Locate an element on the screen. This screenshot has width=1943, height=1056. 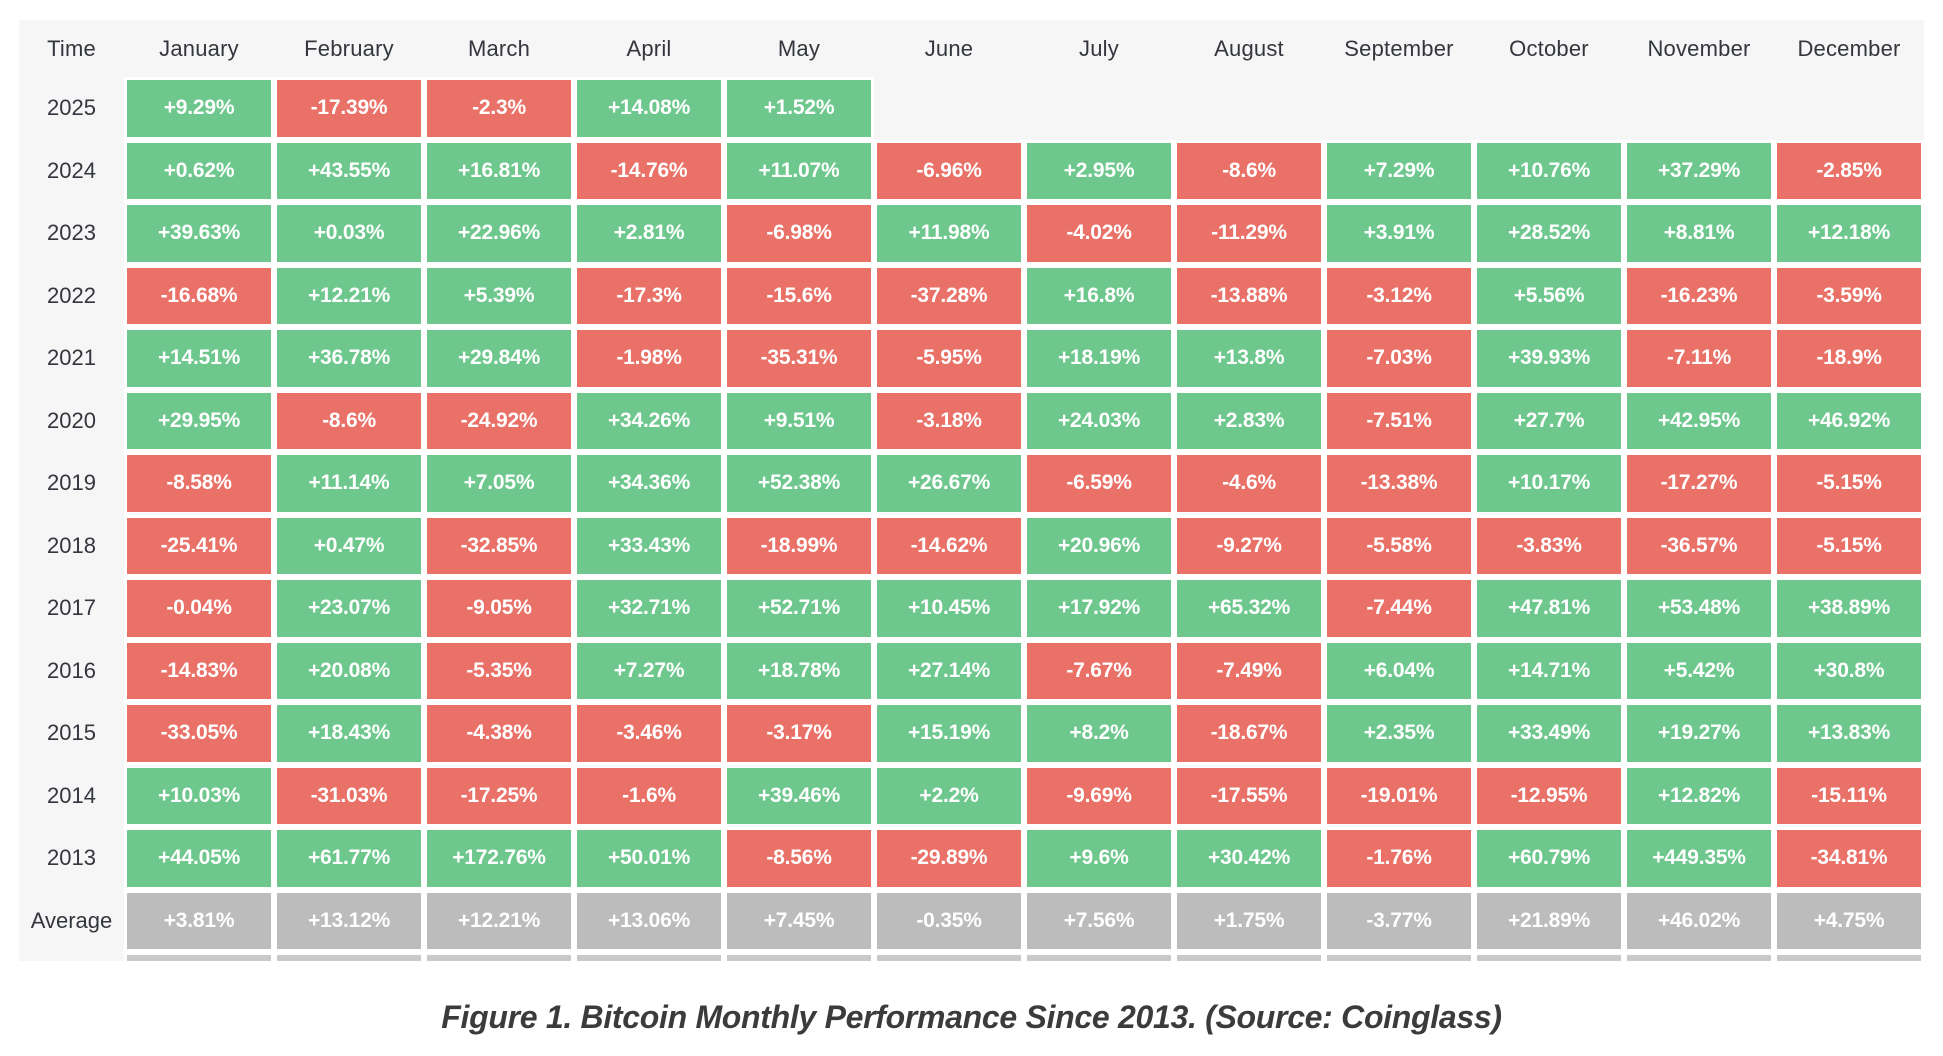
value-cell: -14.62% is located at coordinates (949, 545).